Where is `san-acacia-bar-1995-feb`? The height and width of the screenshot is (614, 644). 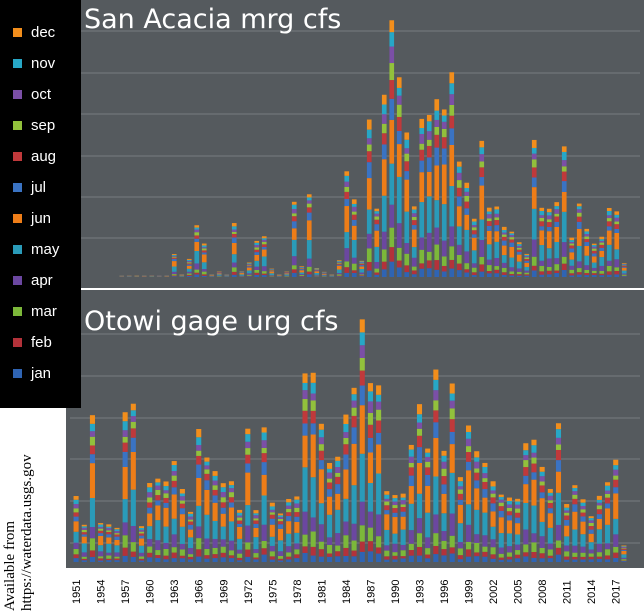 san-acacia-bar-1995-feb is located at coordinates (452, 264).